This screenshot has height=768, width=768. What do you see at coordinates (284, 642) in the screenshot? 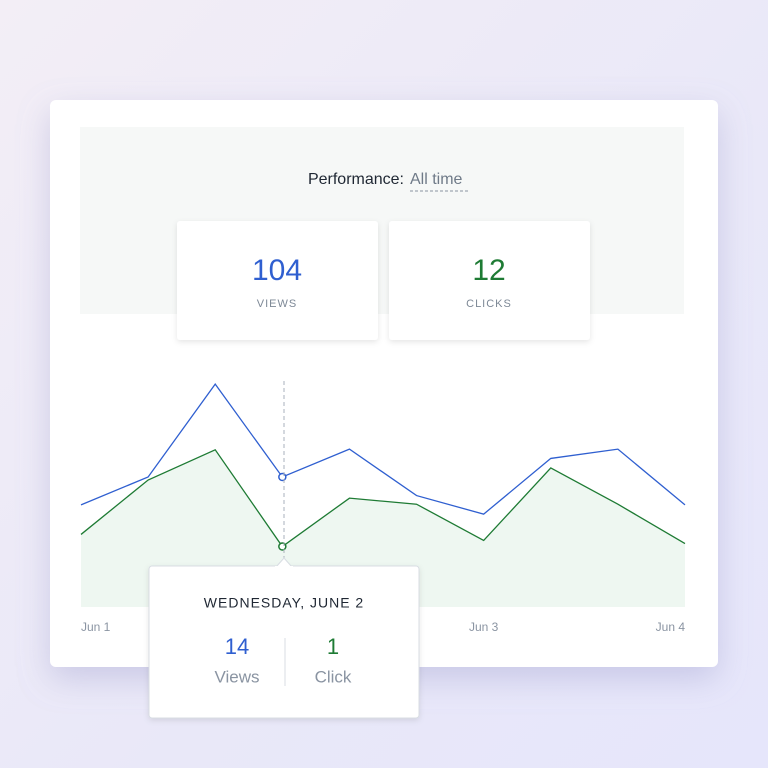
I see `tooltip-box` at bounding box center [284, 642].